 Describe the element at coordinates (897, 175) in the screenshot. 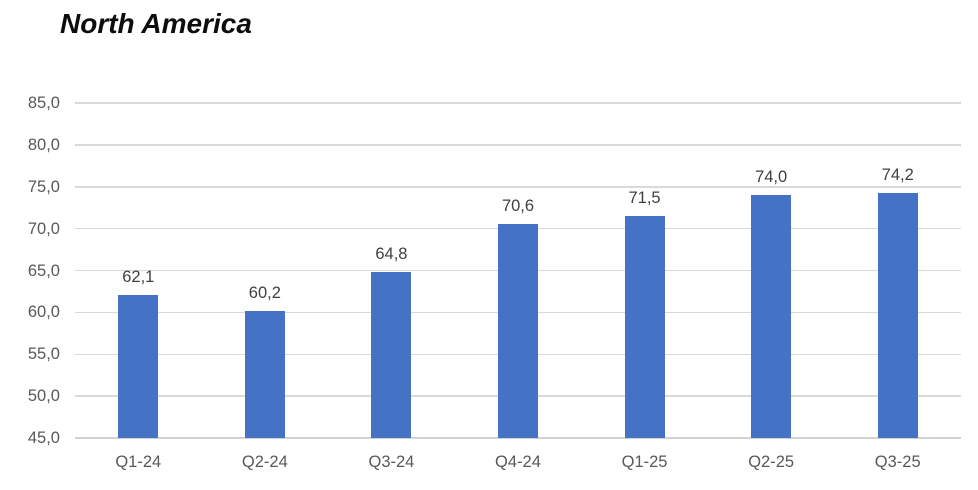

I see `bar-value-label: 74,2` at that location.